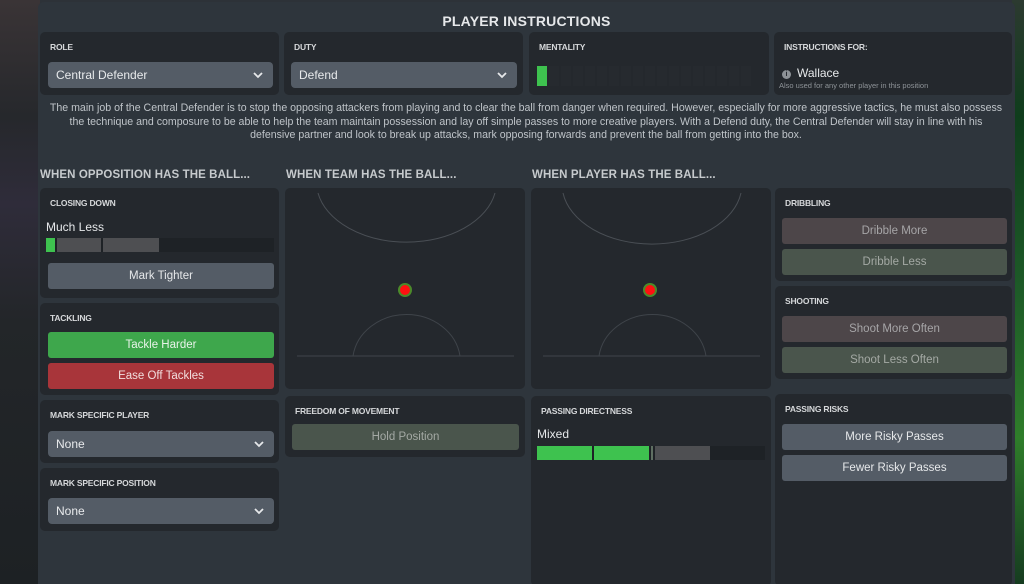 The image size is (1024, 584). Describe the element at coordinates (161, 345) in the screenshot. I see `tackle-harder-button: Tackle Harder` at that location.